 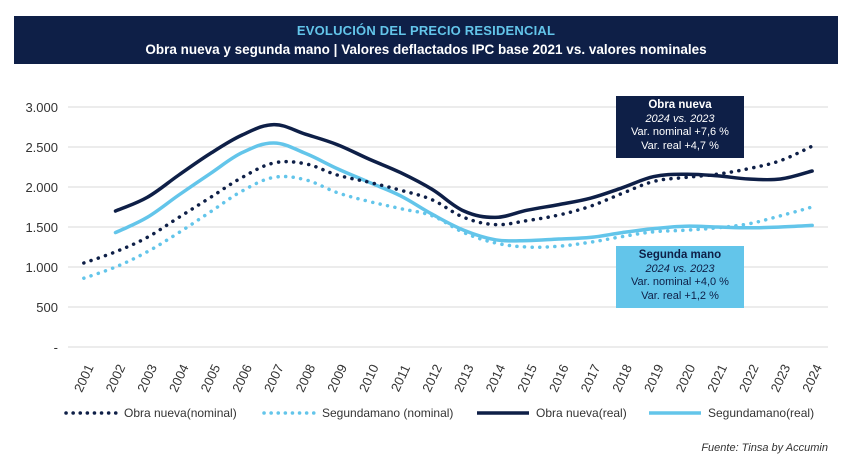 I want to click on y-tick-label: 1.000, so click(x=41, y=267).